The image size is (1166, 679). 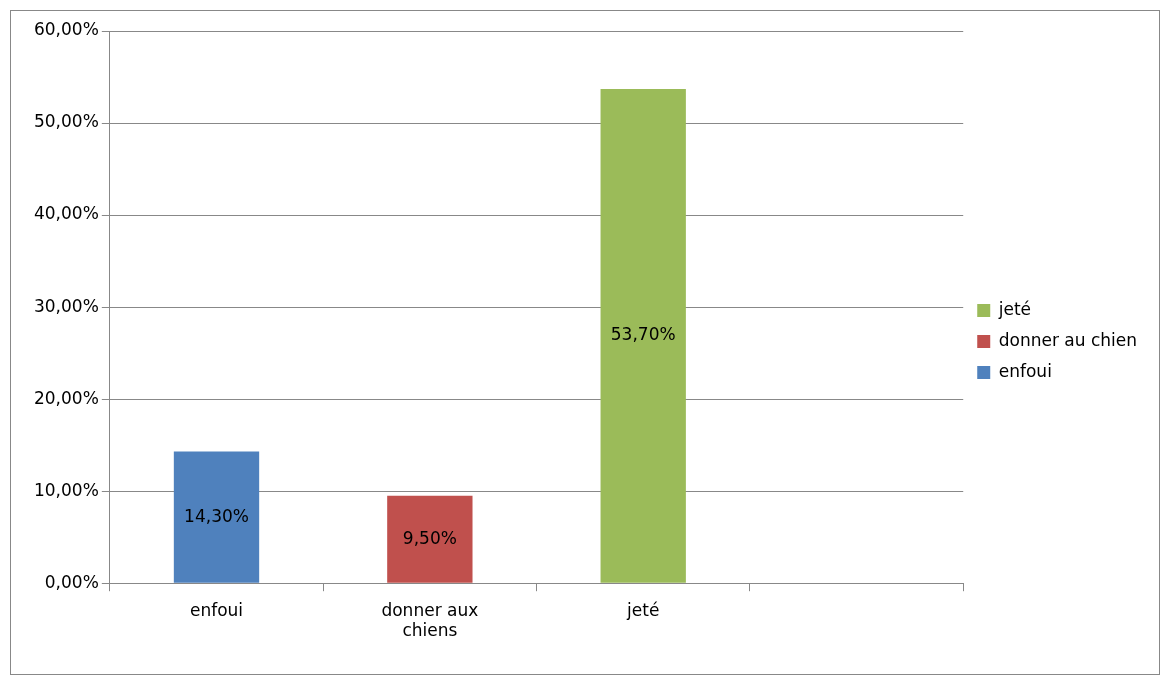 What do you see at coordinates (66, 213) in the screenshot?
I see `y-tick-label: 40,00%` at bounding box center [66, 213].